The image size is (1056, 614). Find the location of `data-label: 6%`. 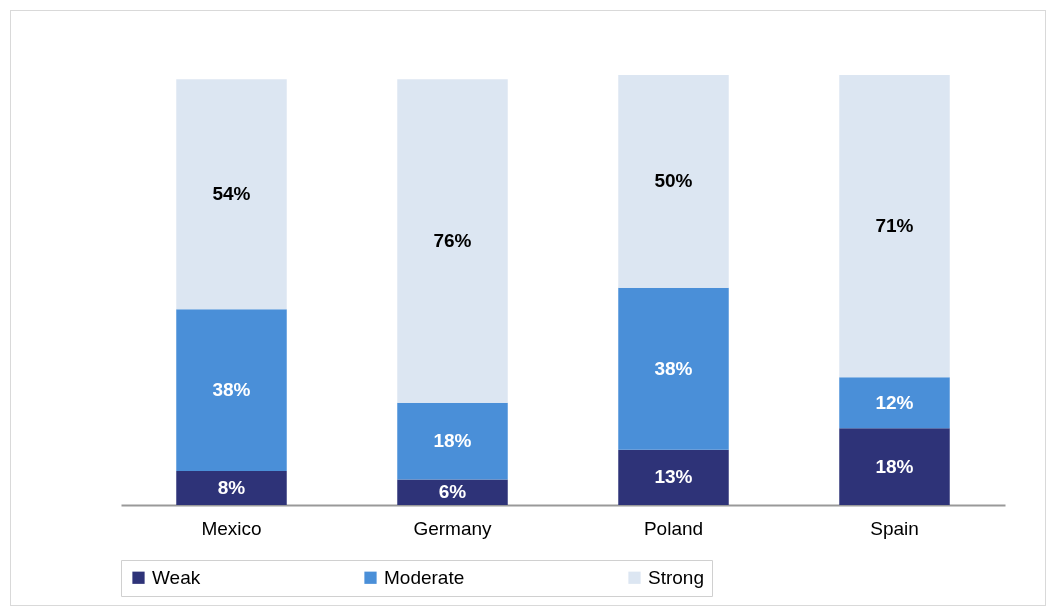

data-label: 6% is located at coordinates (452, 492).